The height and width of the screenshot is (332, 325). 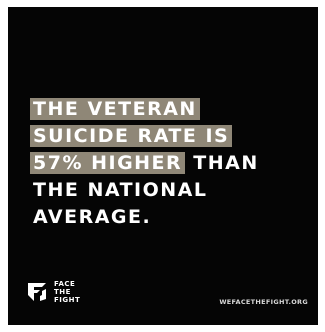 I want to click on highlighted-text: SUICIDE RATE IS, so click(x=131, y=136).